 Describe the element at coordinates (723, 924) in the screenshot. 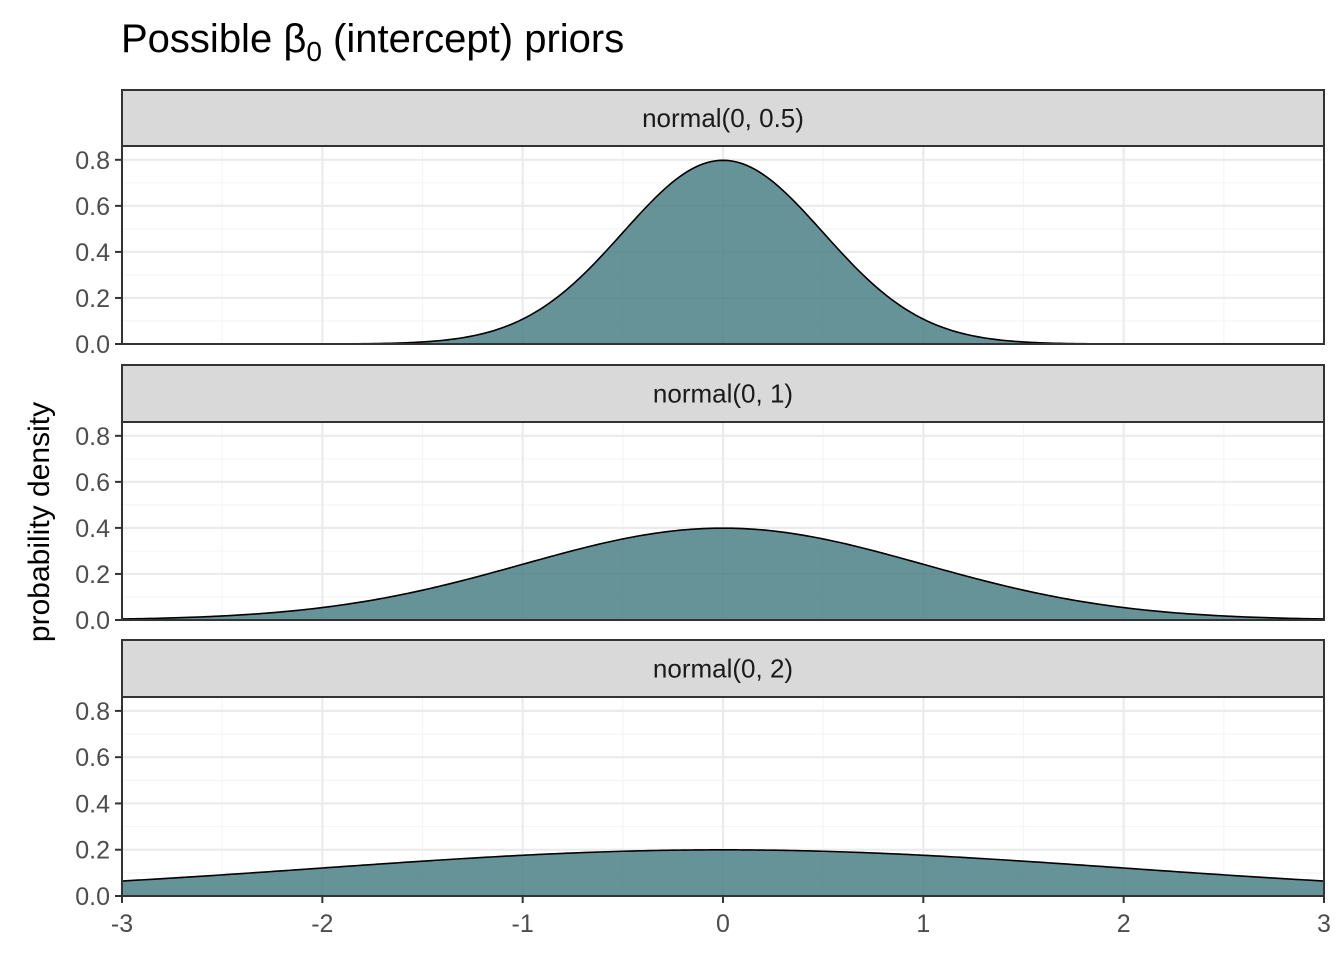

I see `x-tick-label: 0` at that location.